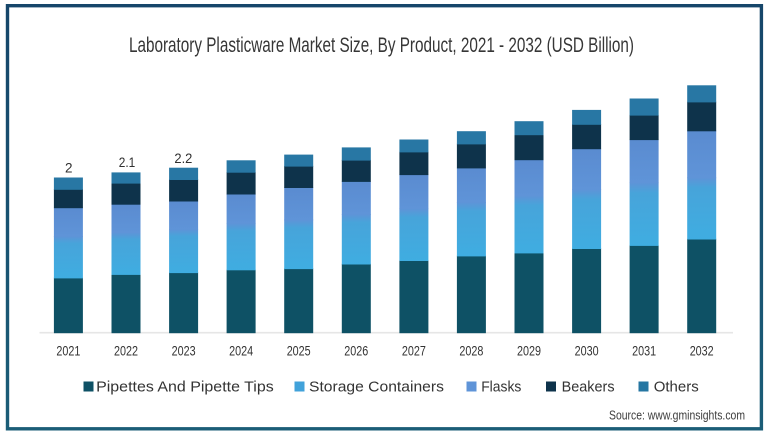  Describe the element at coordinates (127, 162) in the screenshot. I see `svg-text: 2.1` at that location.